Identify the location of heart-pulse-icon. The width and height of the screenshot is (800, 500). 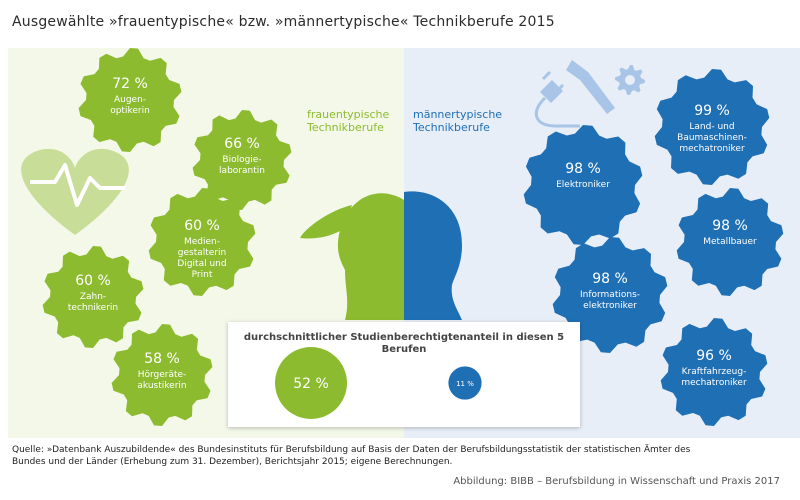
(75, 191).